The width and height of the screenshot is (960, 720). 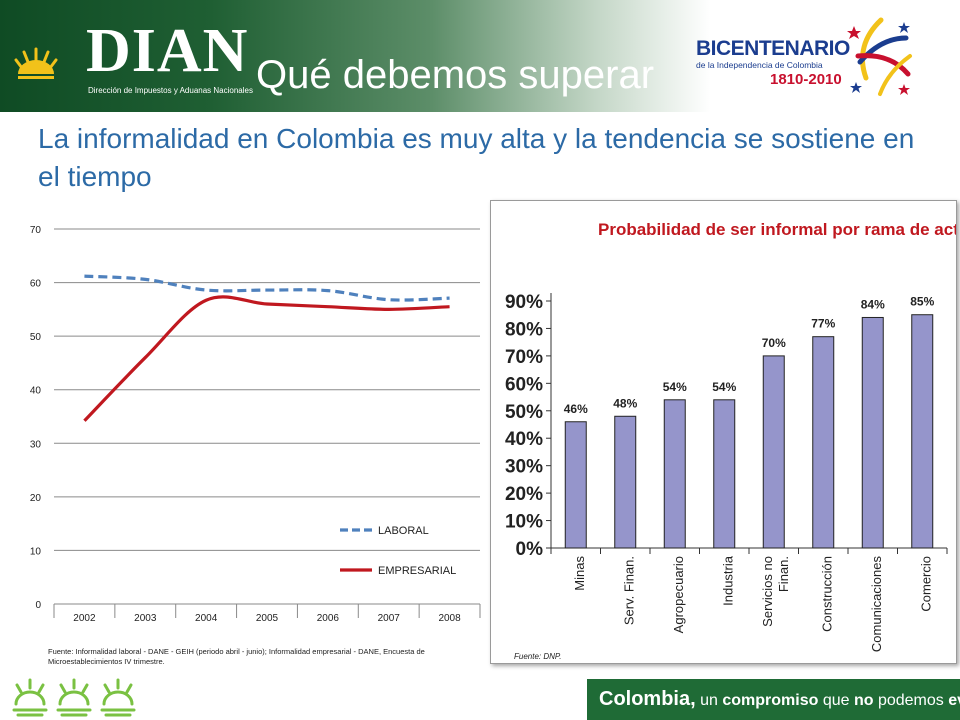 What do you see at coordinates (36, 551) in the screenshot?
I see `line-chart-y-tick-label: 10` at bounding box center [36, 551].